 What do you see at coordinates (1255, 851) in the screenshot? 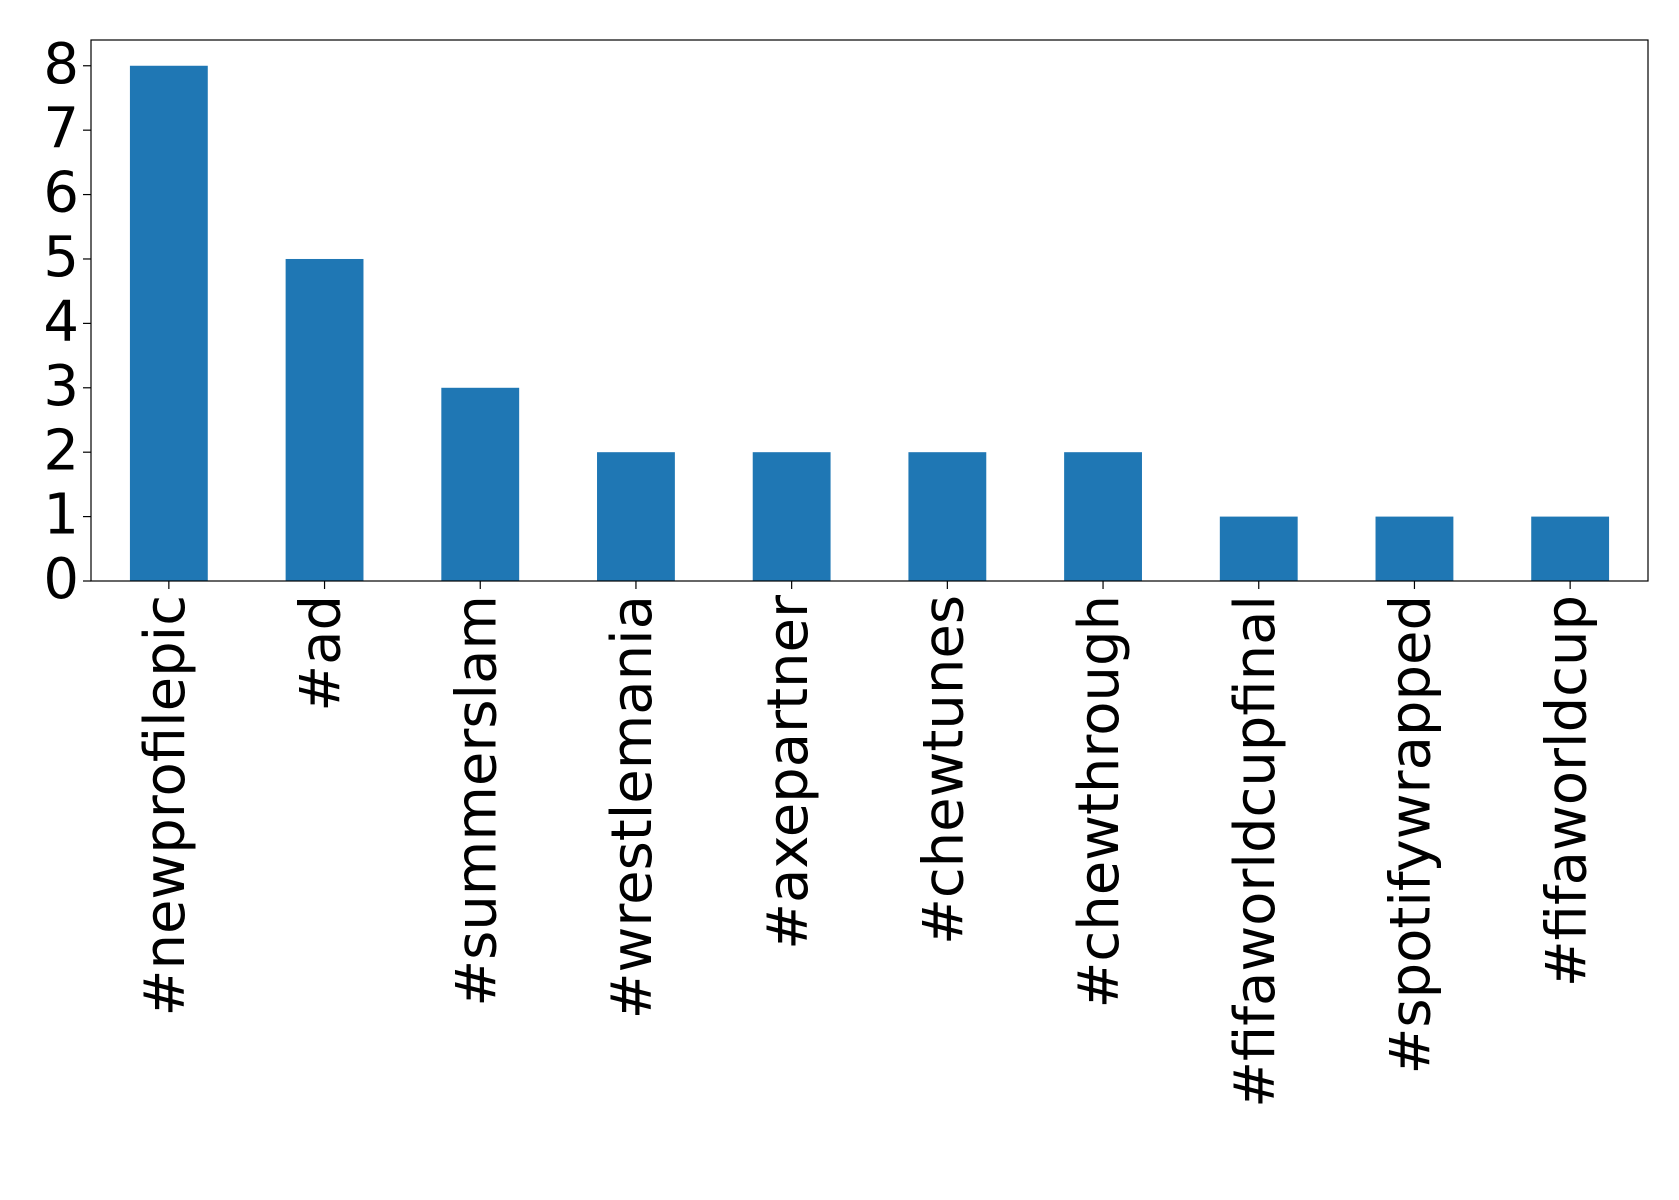
I see `x-tick-label: #fifaworldcupfinal` at bounding box center [1255, 851].